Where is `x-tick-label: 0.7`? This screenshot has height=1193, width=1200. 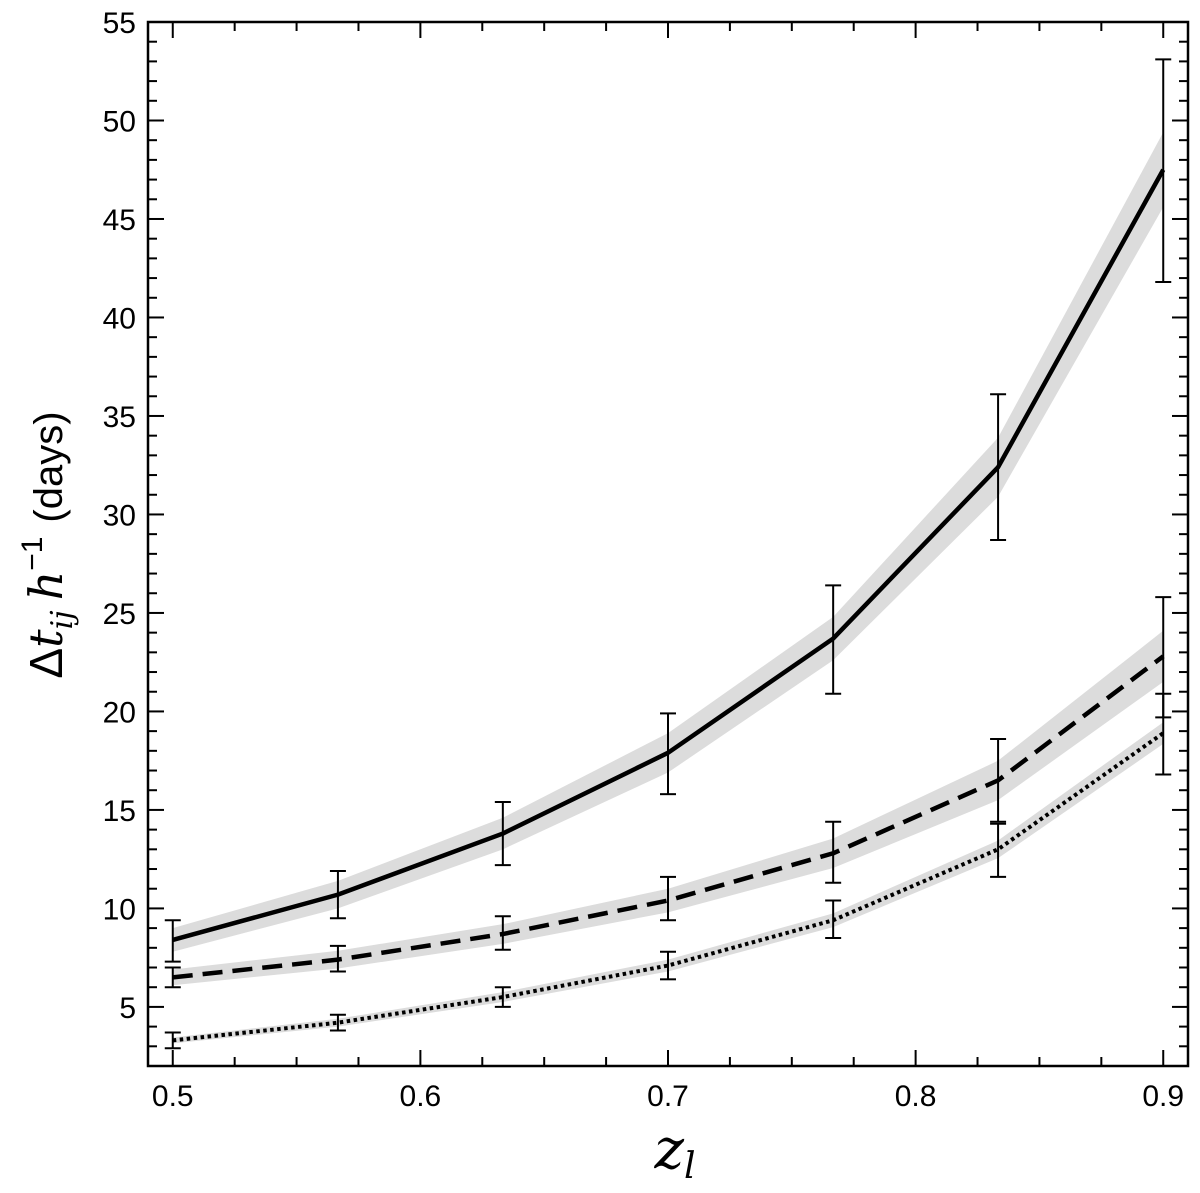
x-tick-label: 0.7 is located at coordinates (668, 1096).